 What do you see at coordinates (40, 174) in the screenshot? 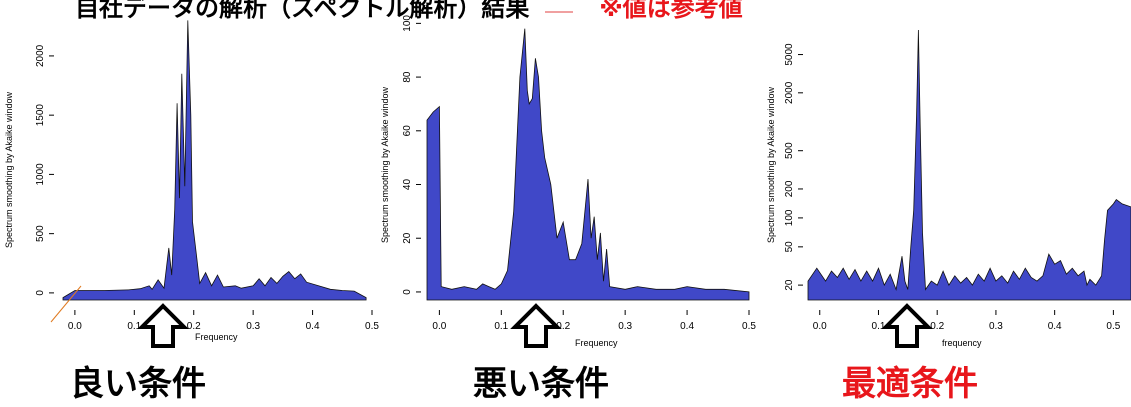
I see `y-tick-label: 1000` at bounding box center [40, 174].